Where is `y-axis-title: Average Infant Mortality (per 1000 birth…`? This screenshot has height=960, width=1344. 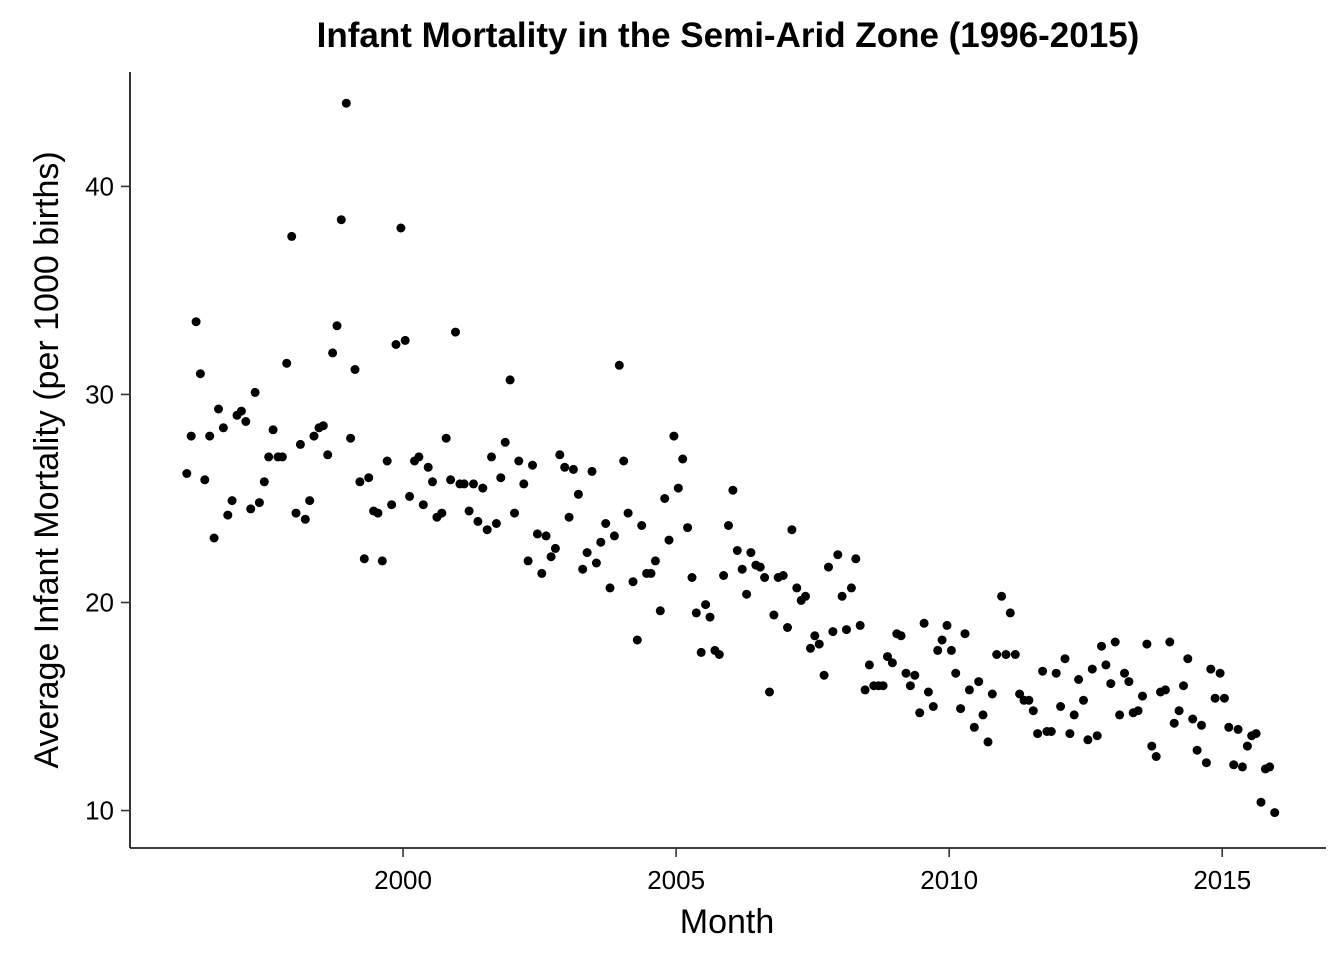
y-axis-title: Average Infant Mortality (per 1000 birth… is located at coordinates (47, 459).